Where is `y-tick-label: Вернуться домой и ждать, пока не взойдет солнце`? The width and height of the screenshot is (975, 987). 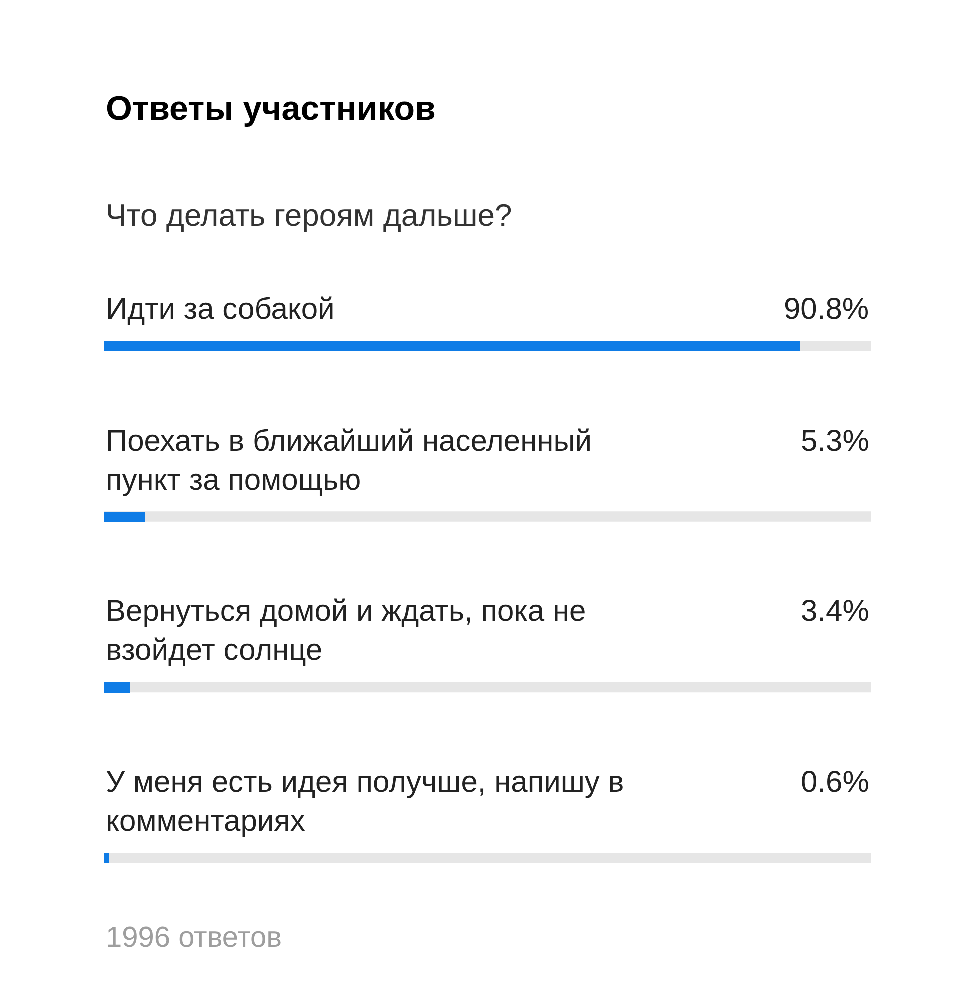 y-tick-label: Вернуться домой и ждать, пока не взойдет солнце is located at coordinates (346, 631).